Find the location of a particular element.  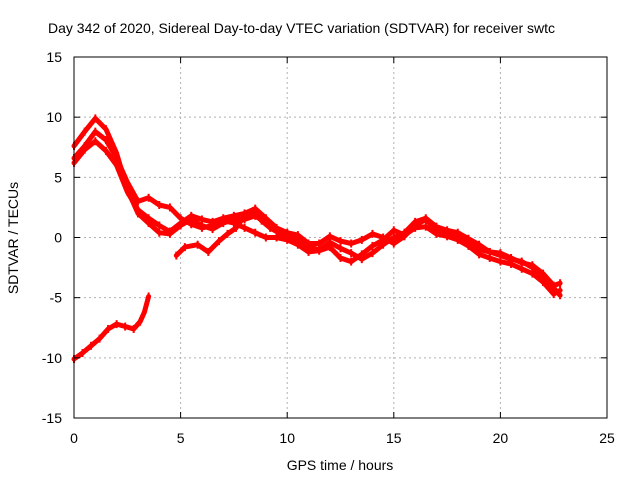

x-axis-label: GPS time / hours is located at coordinates (340, 465).